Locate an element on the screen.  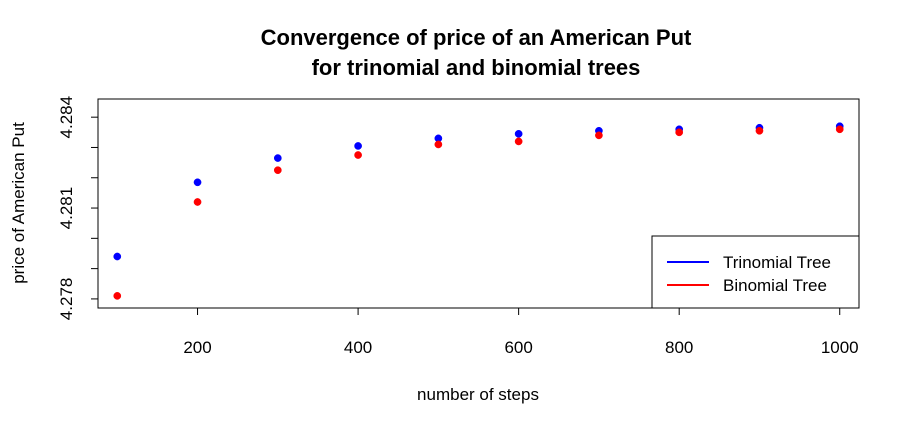
x-tick-label: 1000 is located at coordinates (840, 347).